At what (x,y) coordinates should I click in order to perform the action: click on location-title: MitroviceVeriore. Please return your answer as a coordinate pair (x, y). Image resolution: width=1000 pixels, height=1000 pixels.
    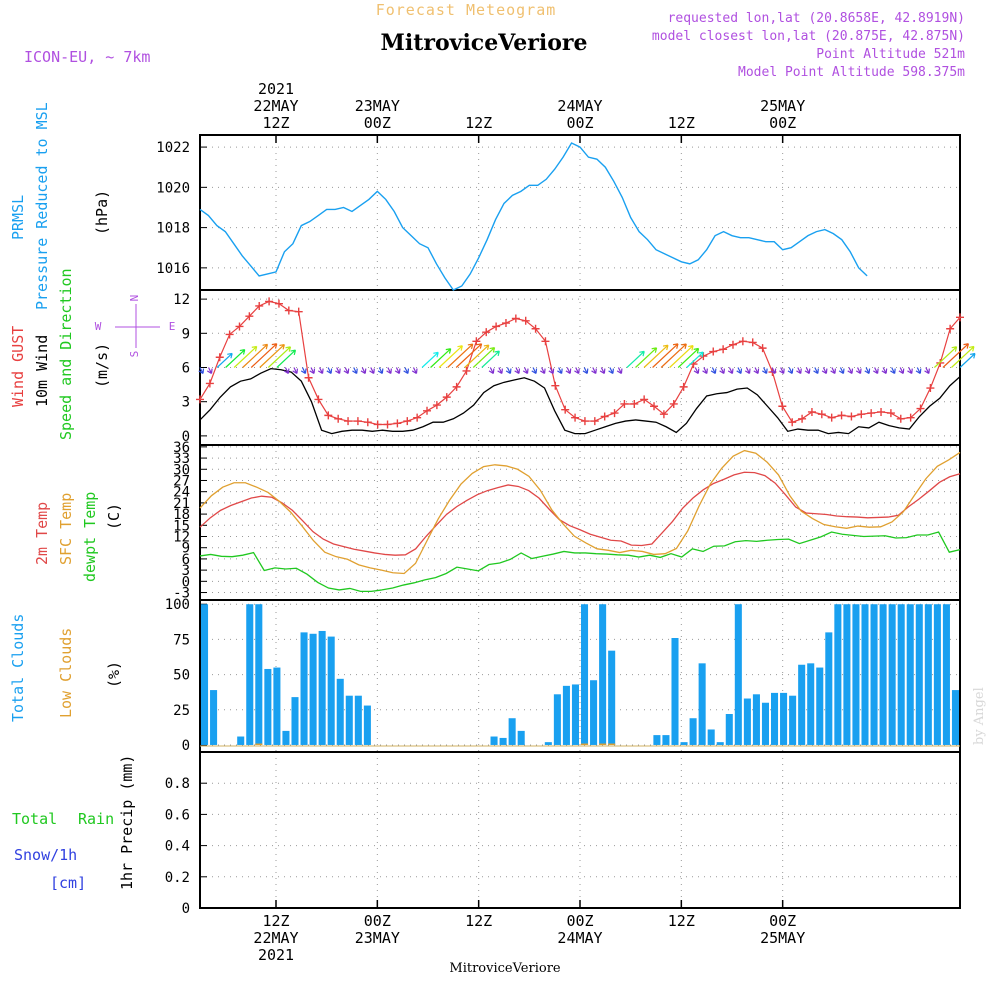
    Looking at the image, I should click on (484, 43).